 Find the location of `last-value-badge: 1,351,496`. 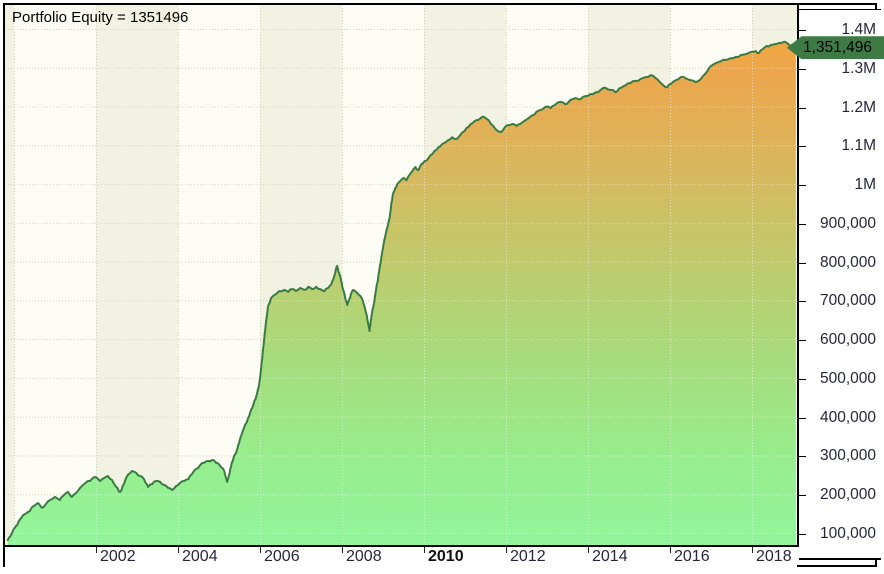

last-value-badge: 1,351,496 is located at coordinates (835, 48).